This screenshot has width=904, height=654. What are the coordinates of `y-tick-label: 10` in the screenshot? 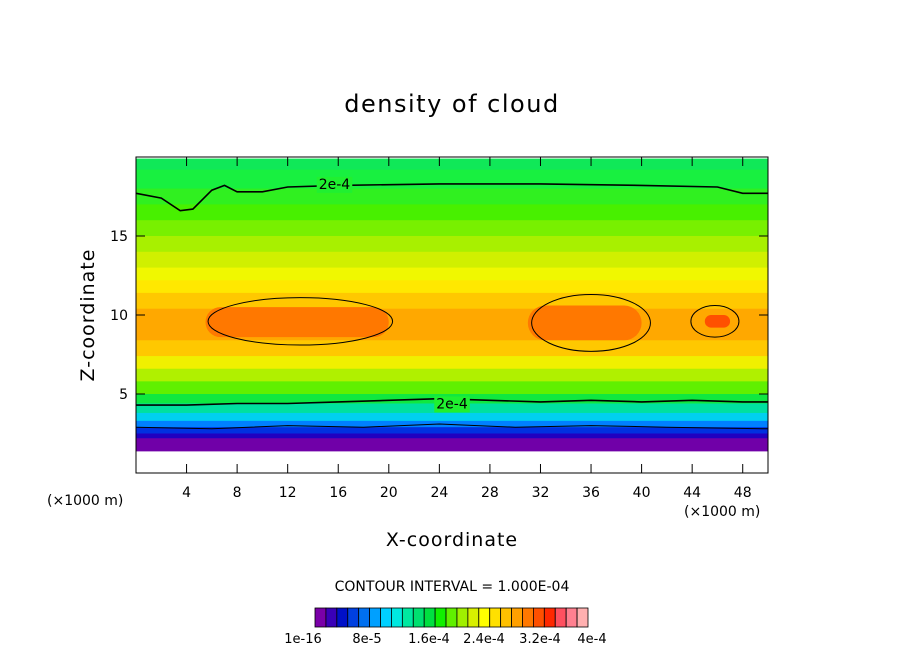 It's located at (119, 316).